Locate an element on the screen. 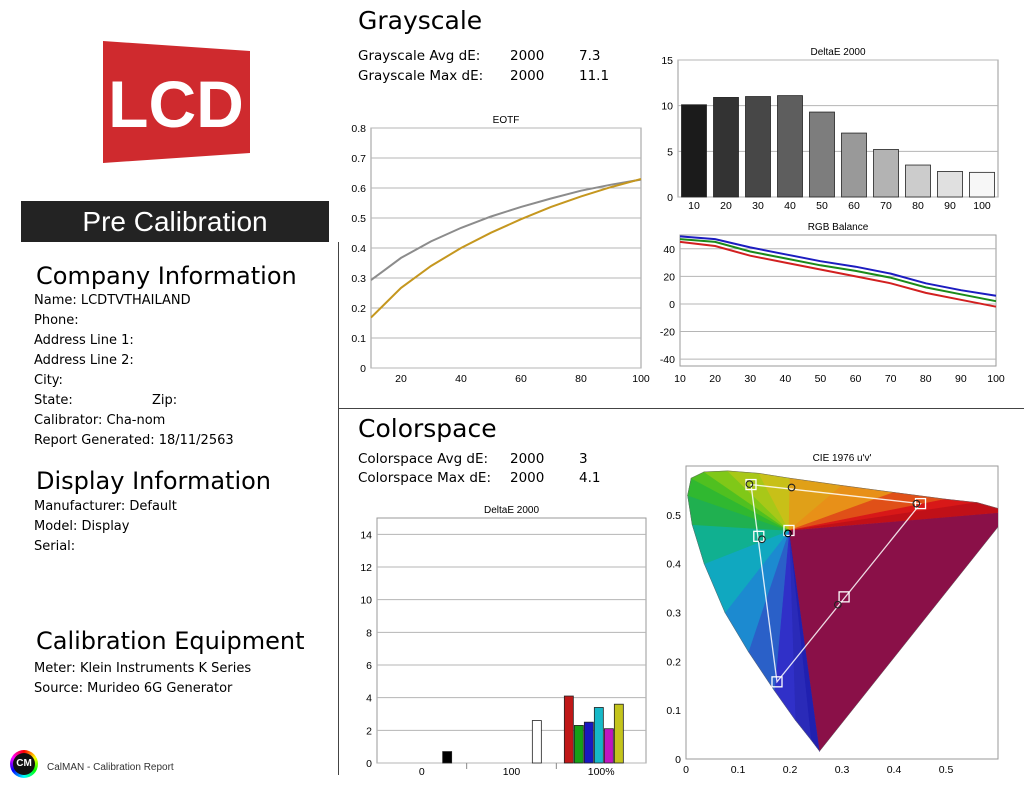 This screenshot has width=1024, height=797. lcd-logo: LCD is located at coordinates (176, 102).